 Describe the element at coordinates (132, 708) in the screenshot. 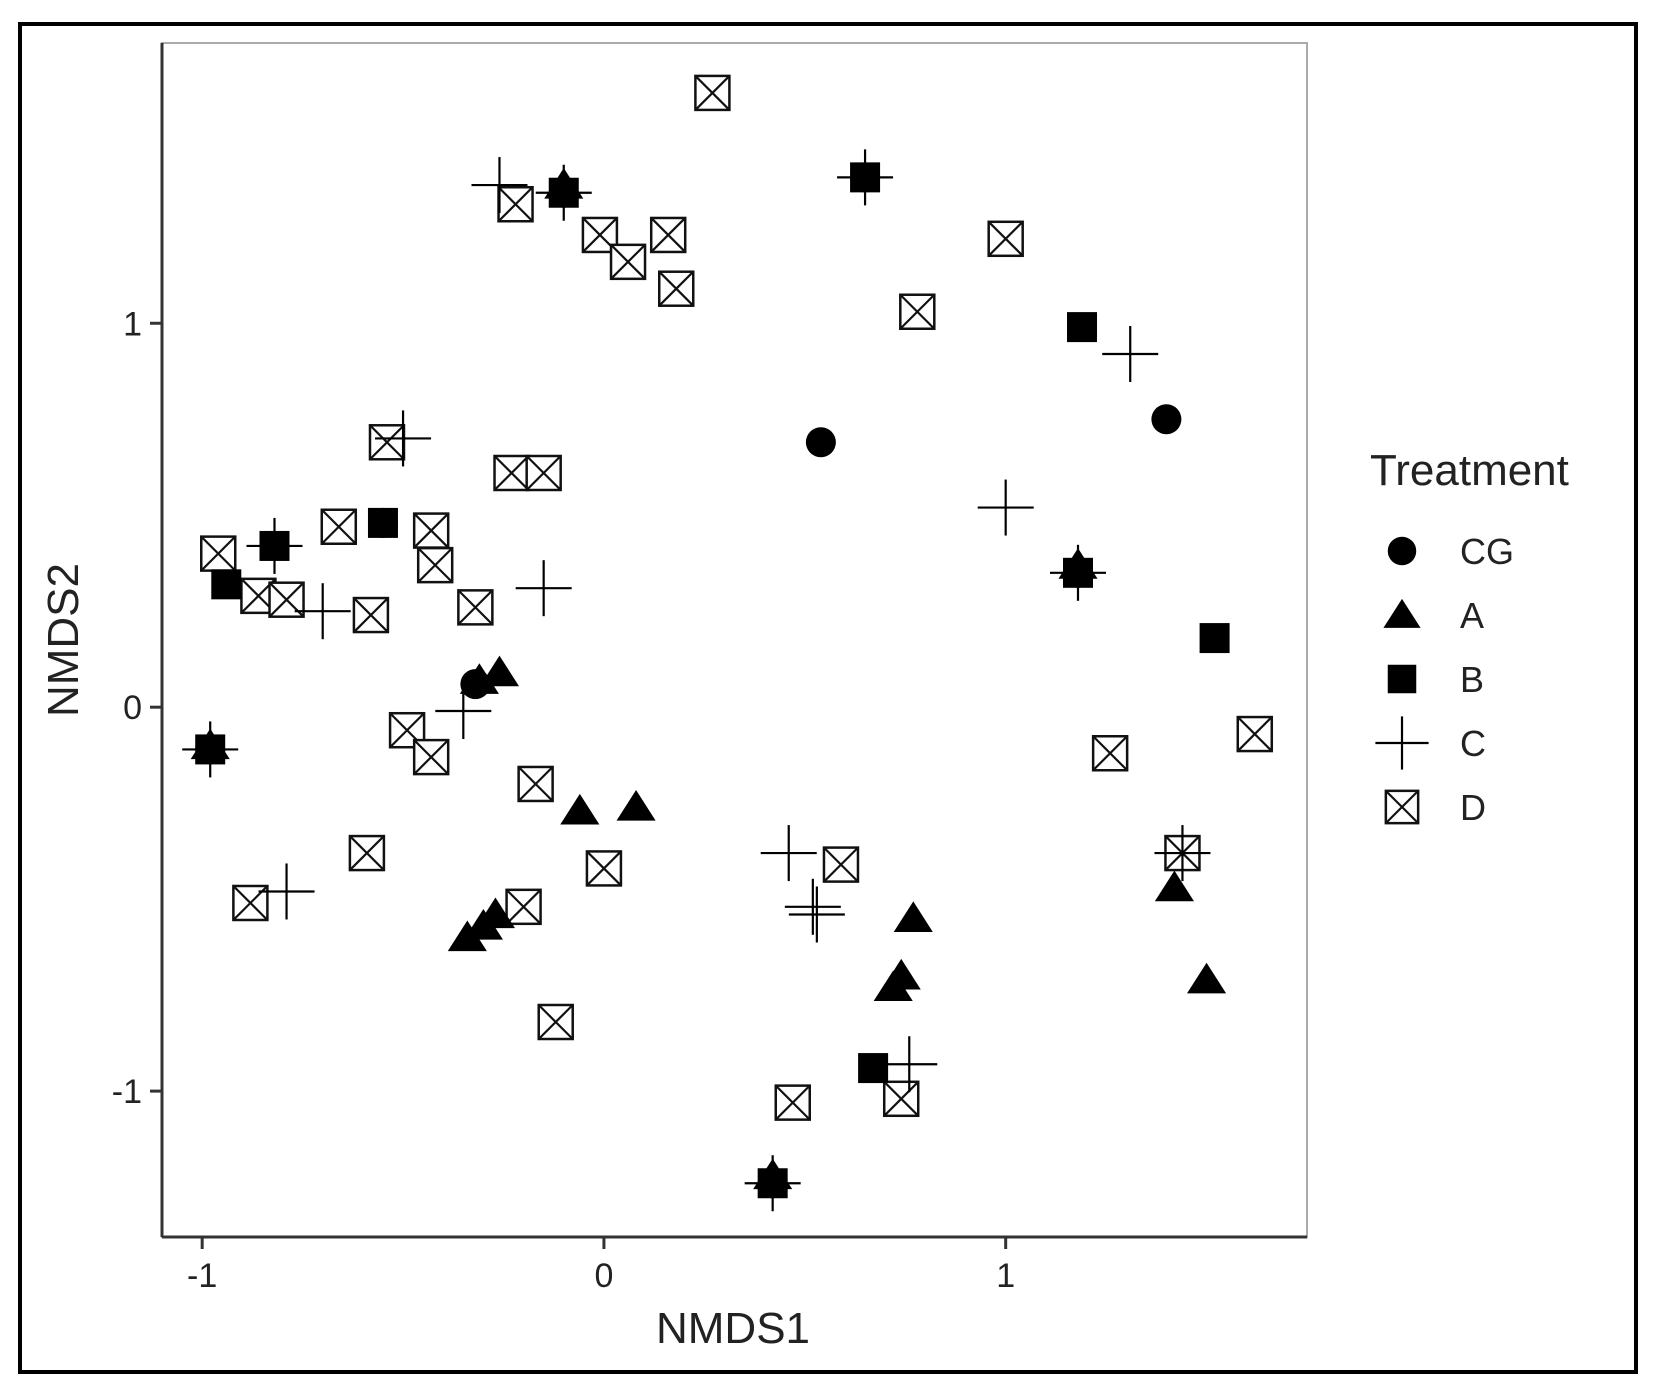

I see `y-tick-label: 0` at that location.